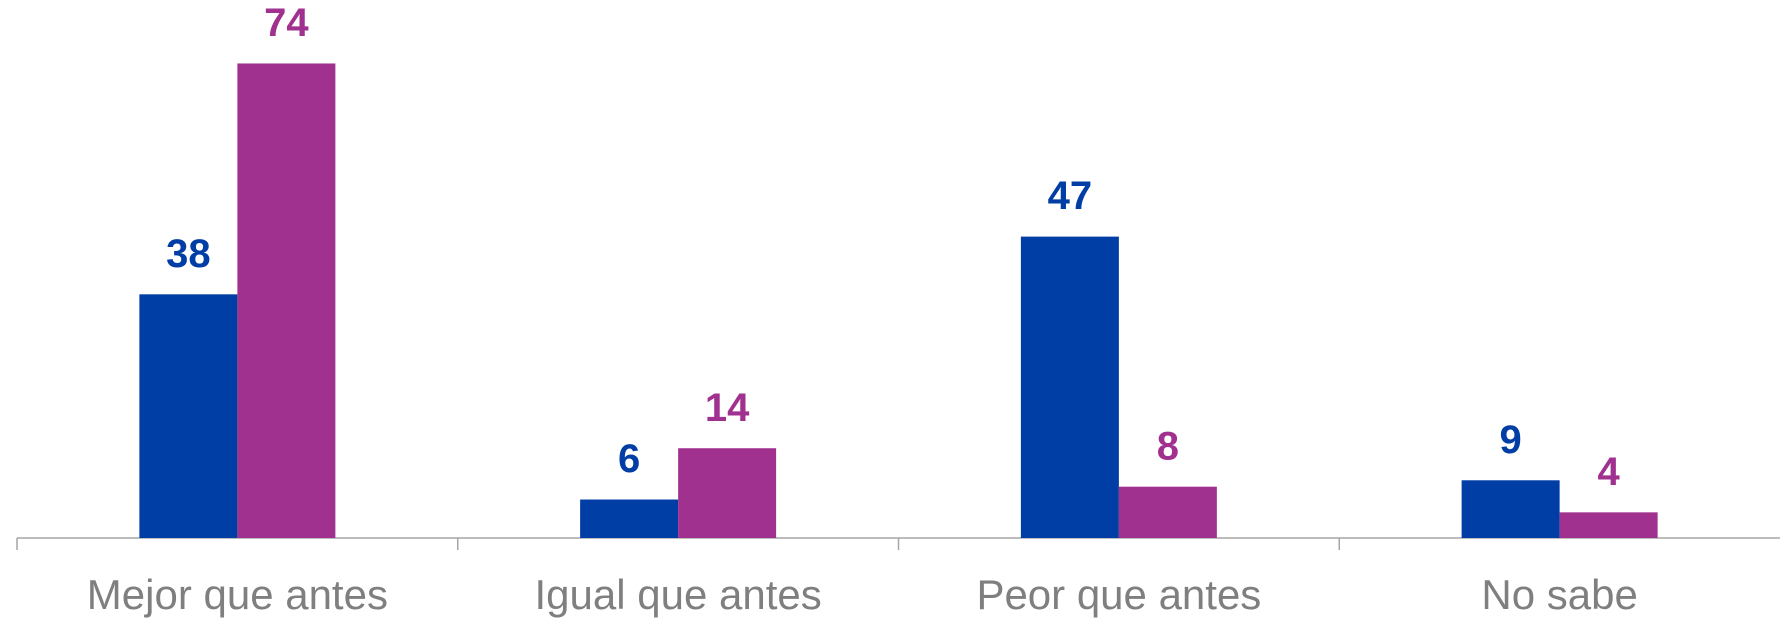 This screenshot has width=1780, height=640. Describe the element at coordinates (629, 459) in the screenshot. I see `data-label: 6` at that location.